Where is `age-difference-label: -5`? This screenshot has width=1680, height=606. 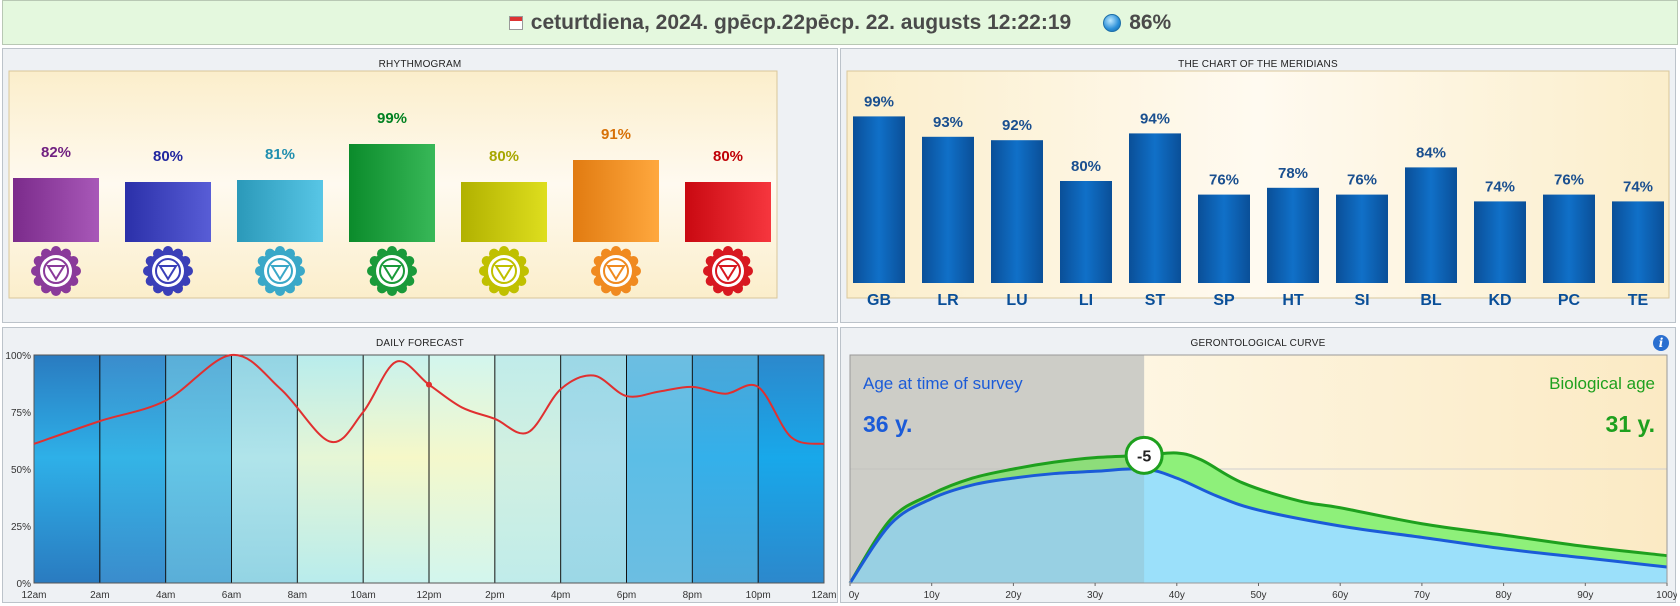 age-difference-label: -5 is located at coordinates (1144, 456).